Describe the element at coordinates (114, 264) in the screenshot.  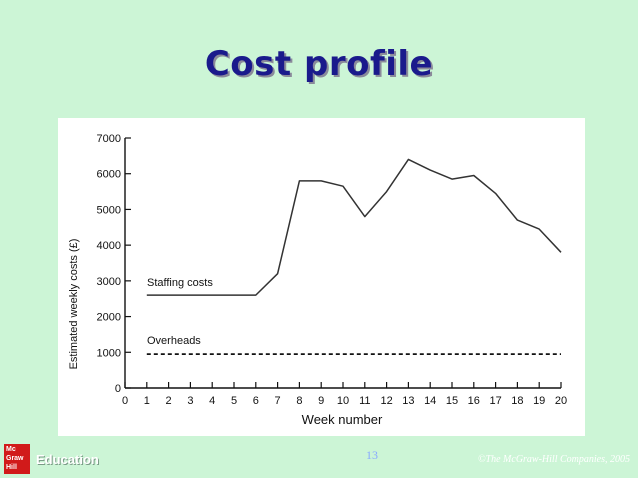
I see `y-axis: 0 1000 2000 3000 4000 5000 6000 7000` at that location.